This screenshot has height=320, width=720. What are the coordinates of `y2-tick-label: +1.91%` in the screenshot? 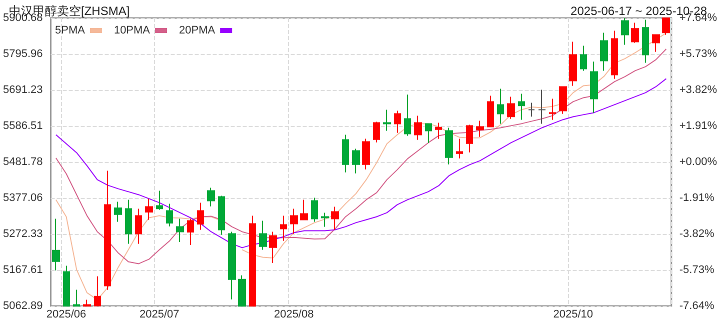 It's located at (698, 126).